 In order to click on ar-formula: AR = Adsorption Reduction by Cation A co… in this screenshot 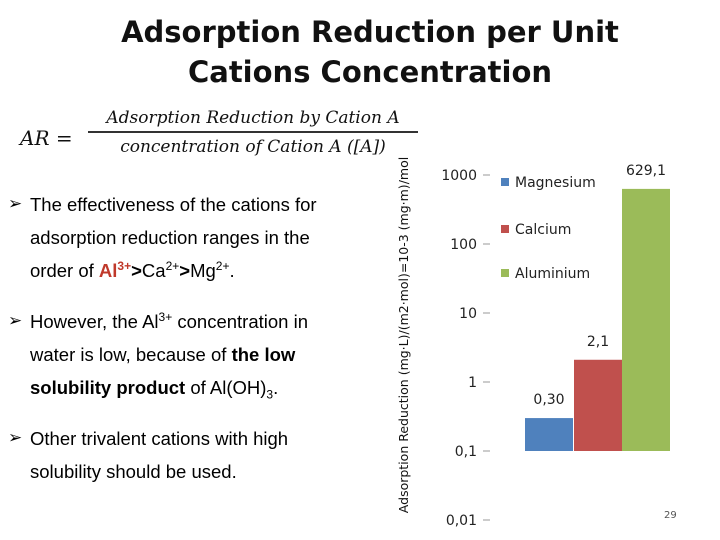, I will do `click(218, 138)`.